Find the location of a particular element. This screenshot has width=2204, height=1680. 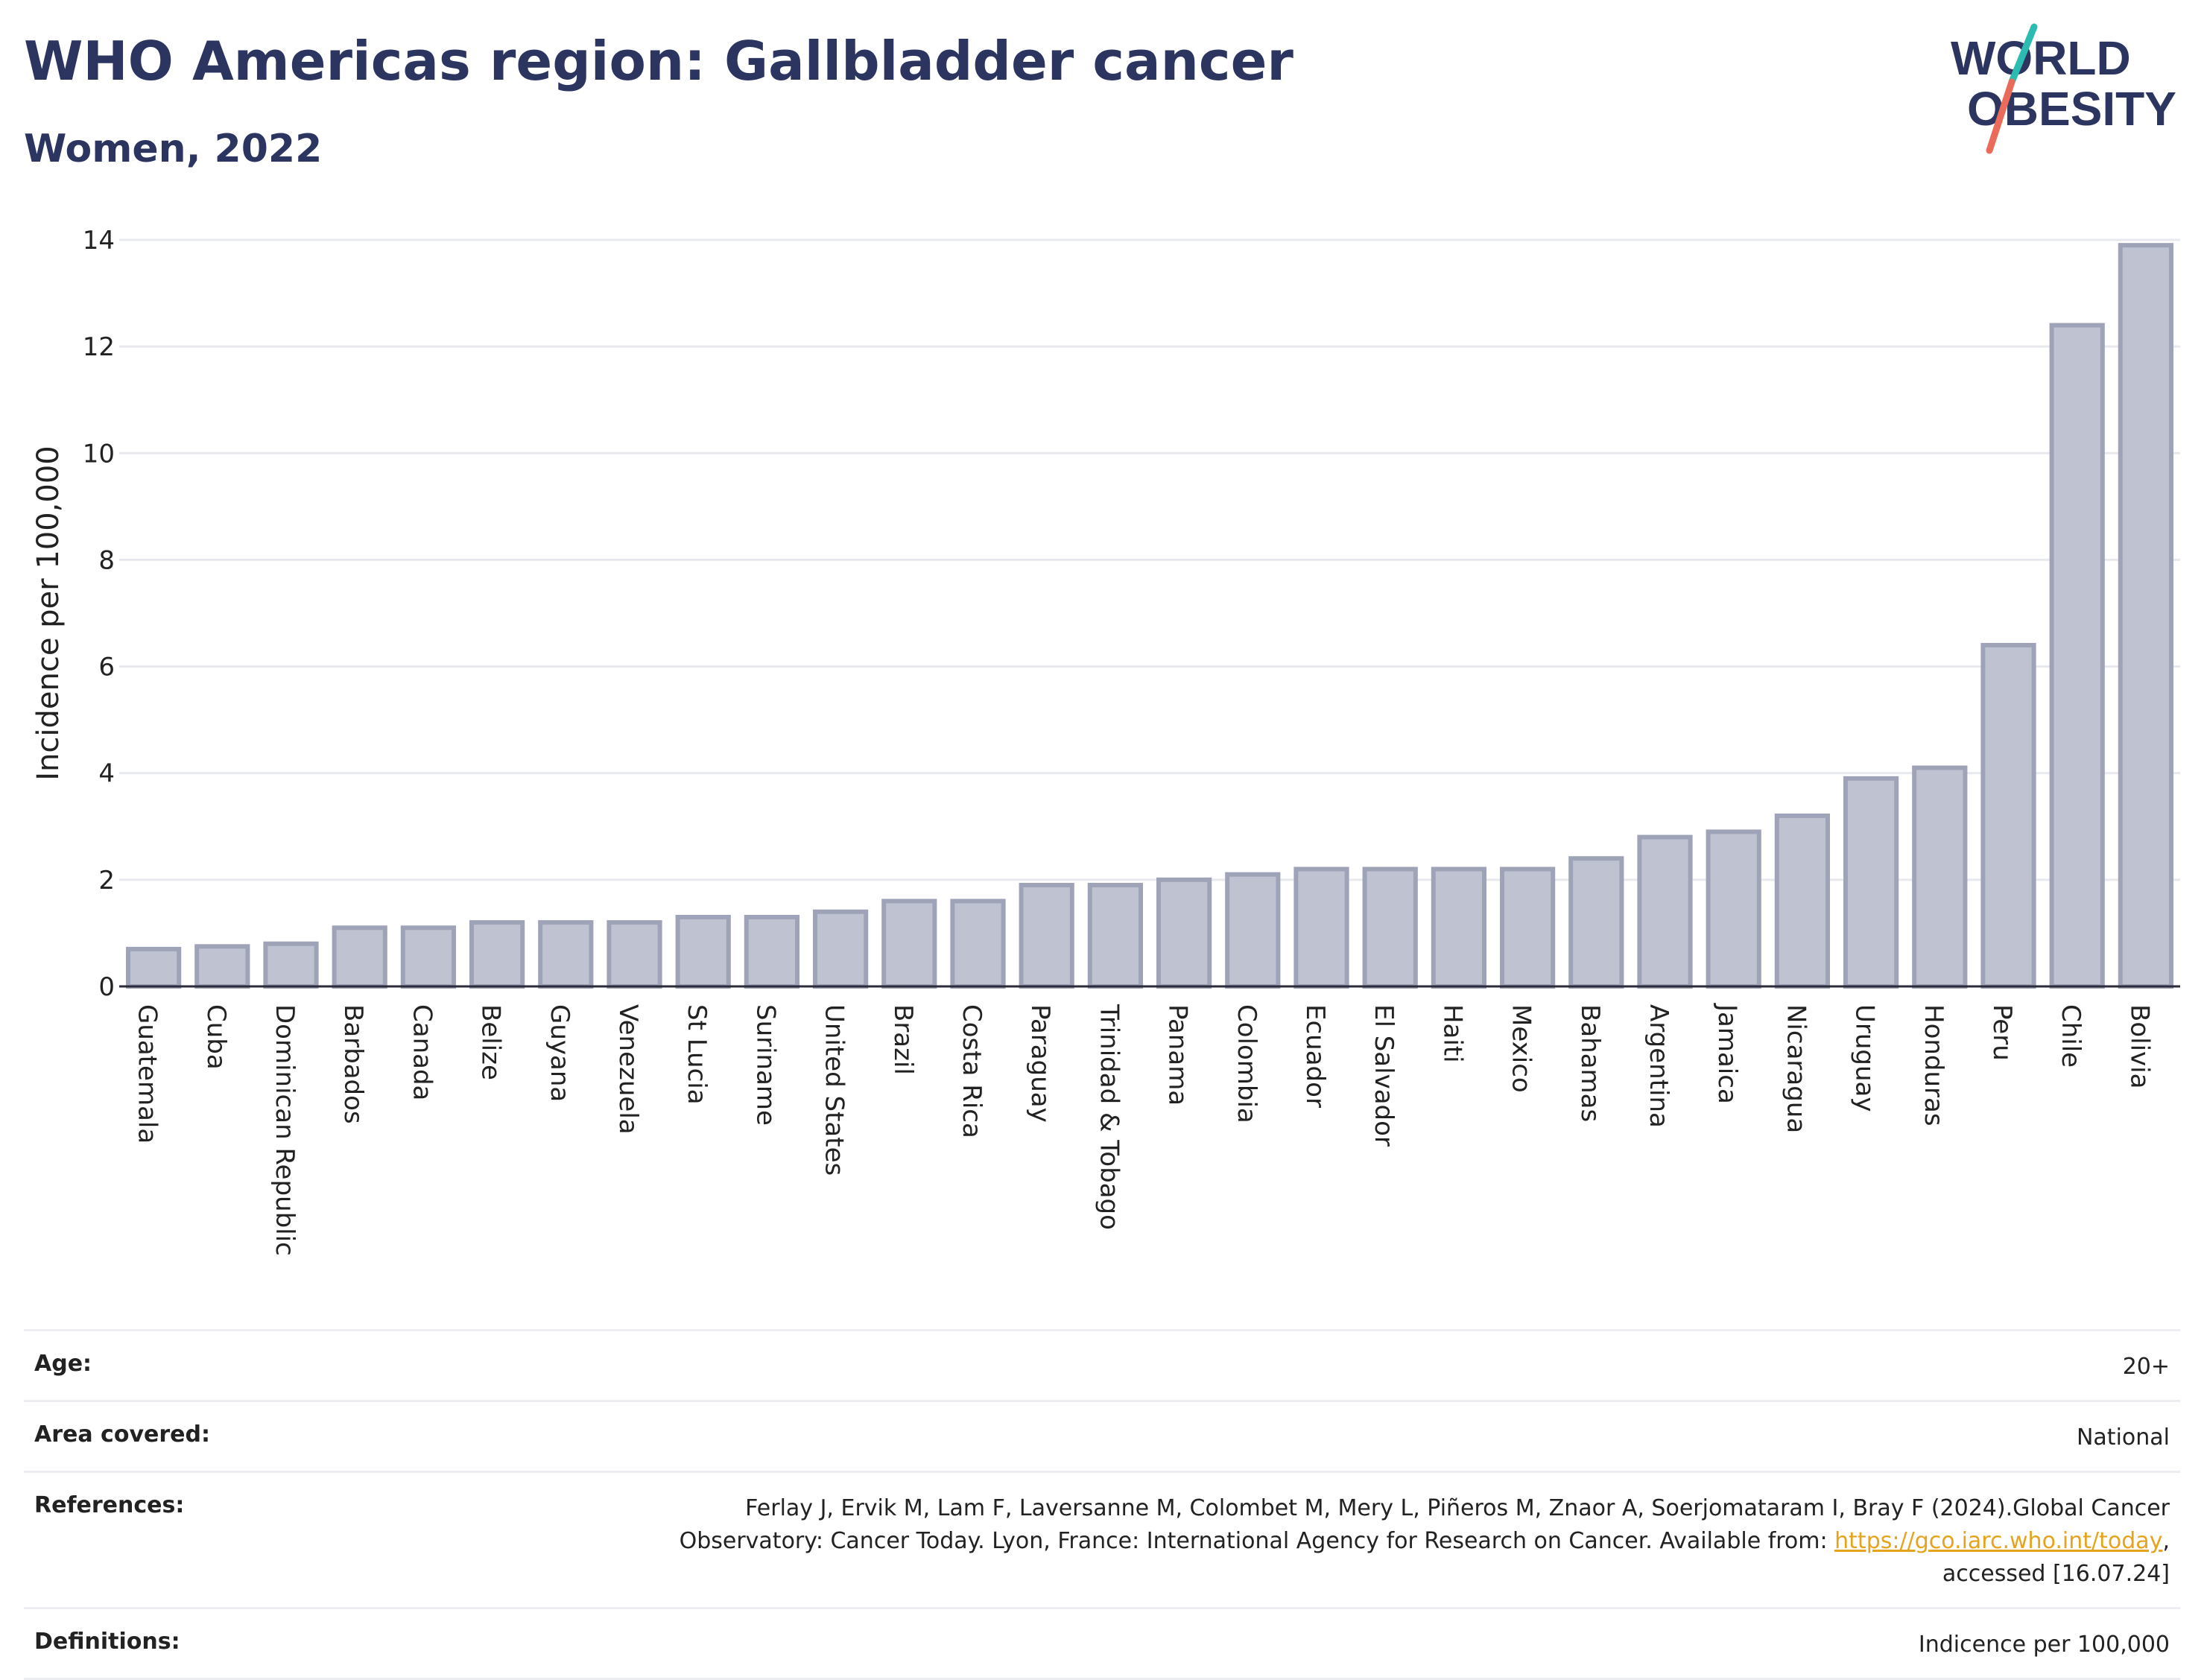

x-tick-label: Uruguay is located at coordinates (1865, 1058).